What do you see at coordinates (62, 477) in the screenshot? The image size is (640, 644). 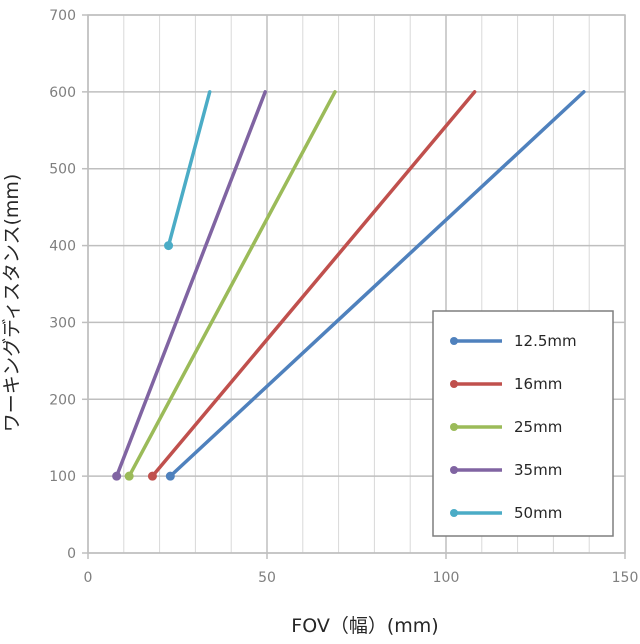 I see `y-tick-label: 100` at bounding box center [62, 477].